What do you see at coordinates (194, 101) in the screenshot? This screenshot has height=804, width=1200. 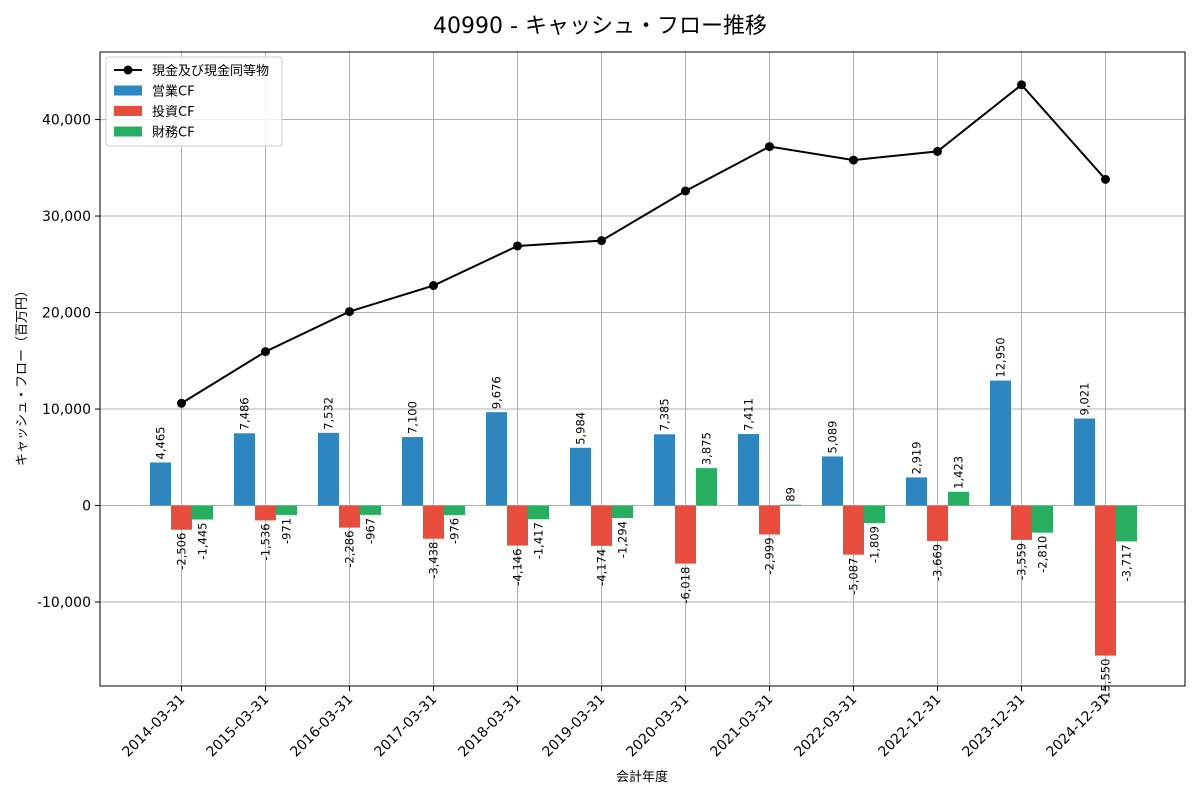 I see `legend-box` at bounding box center [194, 101].